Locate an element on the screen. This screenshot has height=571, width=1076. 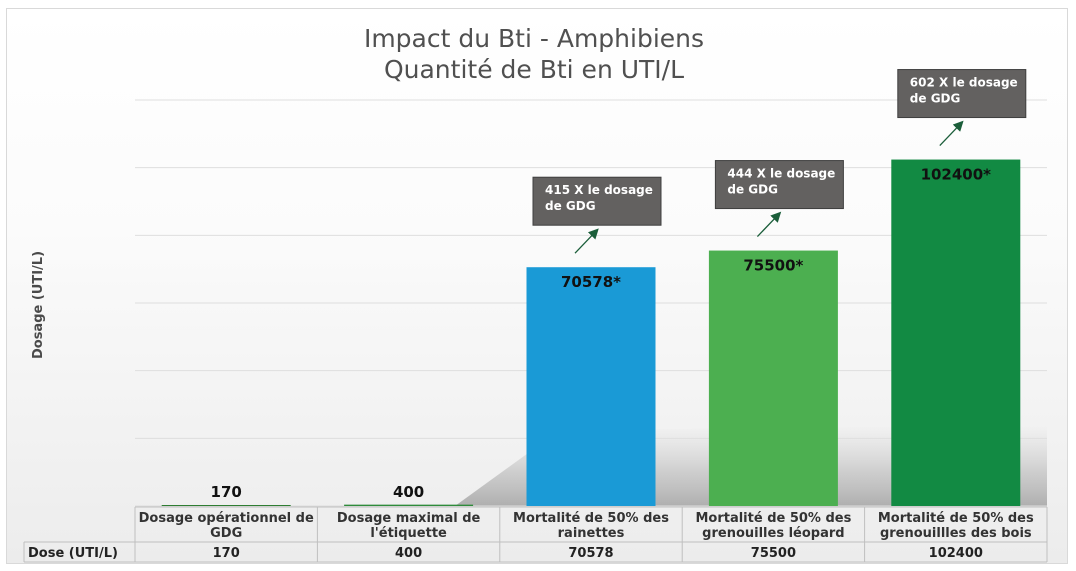
category-label-2-2: l'étiquette is located at coordinates (408, 533).